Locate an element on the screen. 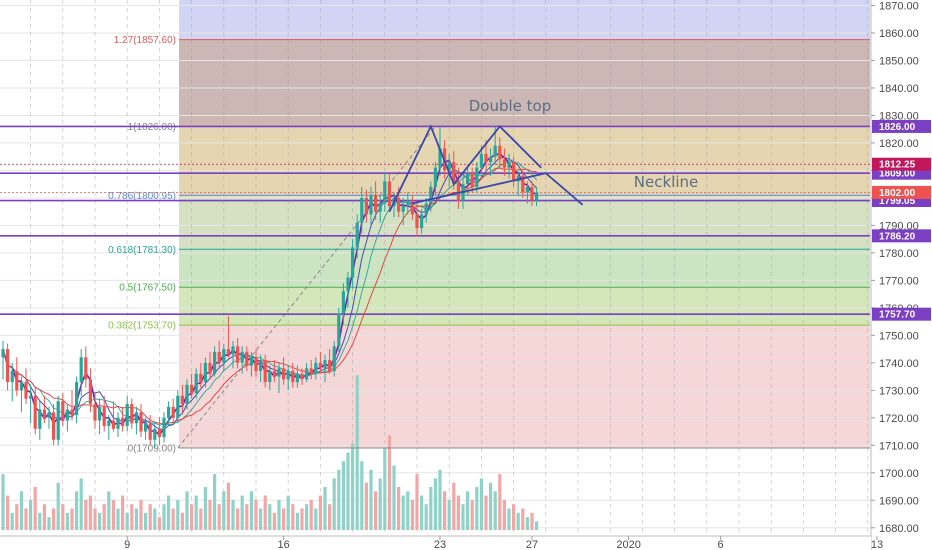 The width and height of the screenshot is (932, 550). price-tick-label: 1780.00 is located at coordinates (899, 254).